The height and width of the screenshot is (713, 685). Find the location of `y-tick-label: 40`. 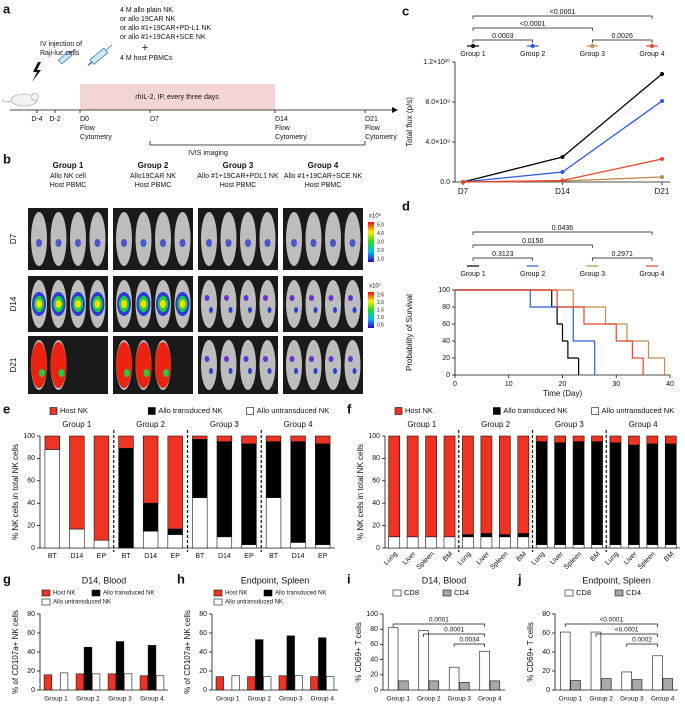

y-tick-label: 40 is located at coordinates (203, 652).